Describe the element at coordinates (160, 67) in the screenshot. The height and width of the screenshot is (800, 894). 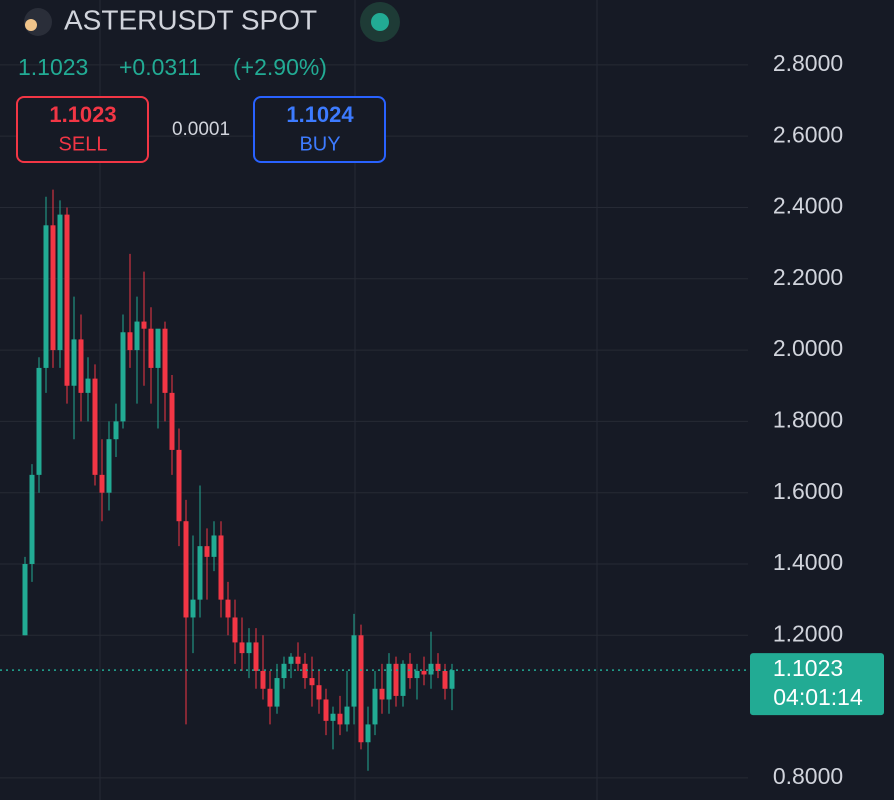
I see `change: +0.0311` at that location.